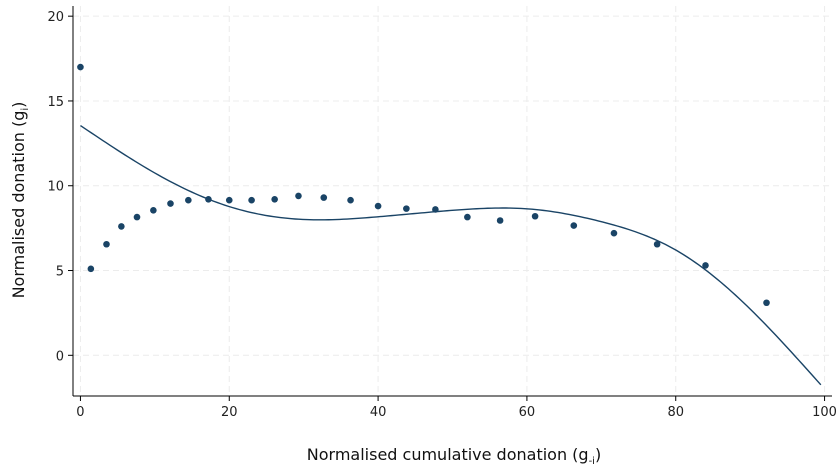  I want to click on x-tick-label: 60, so click(527, 412).